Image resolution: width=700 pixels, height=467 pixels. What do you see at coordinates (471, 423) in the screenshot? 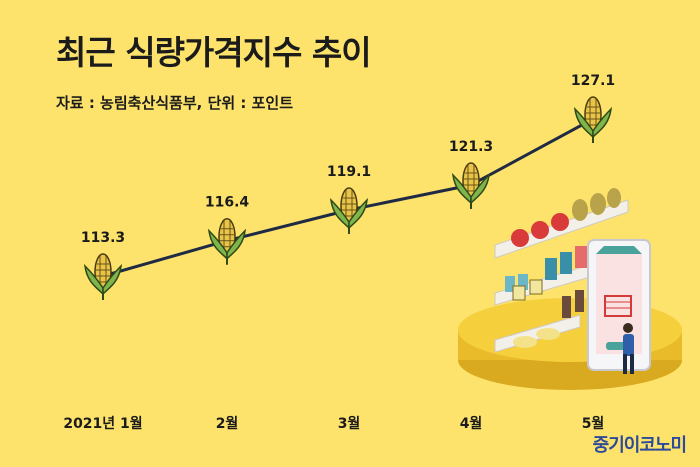
I see `x-tick-label: 4월` at bounding box center [471, 423].